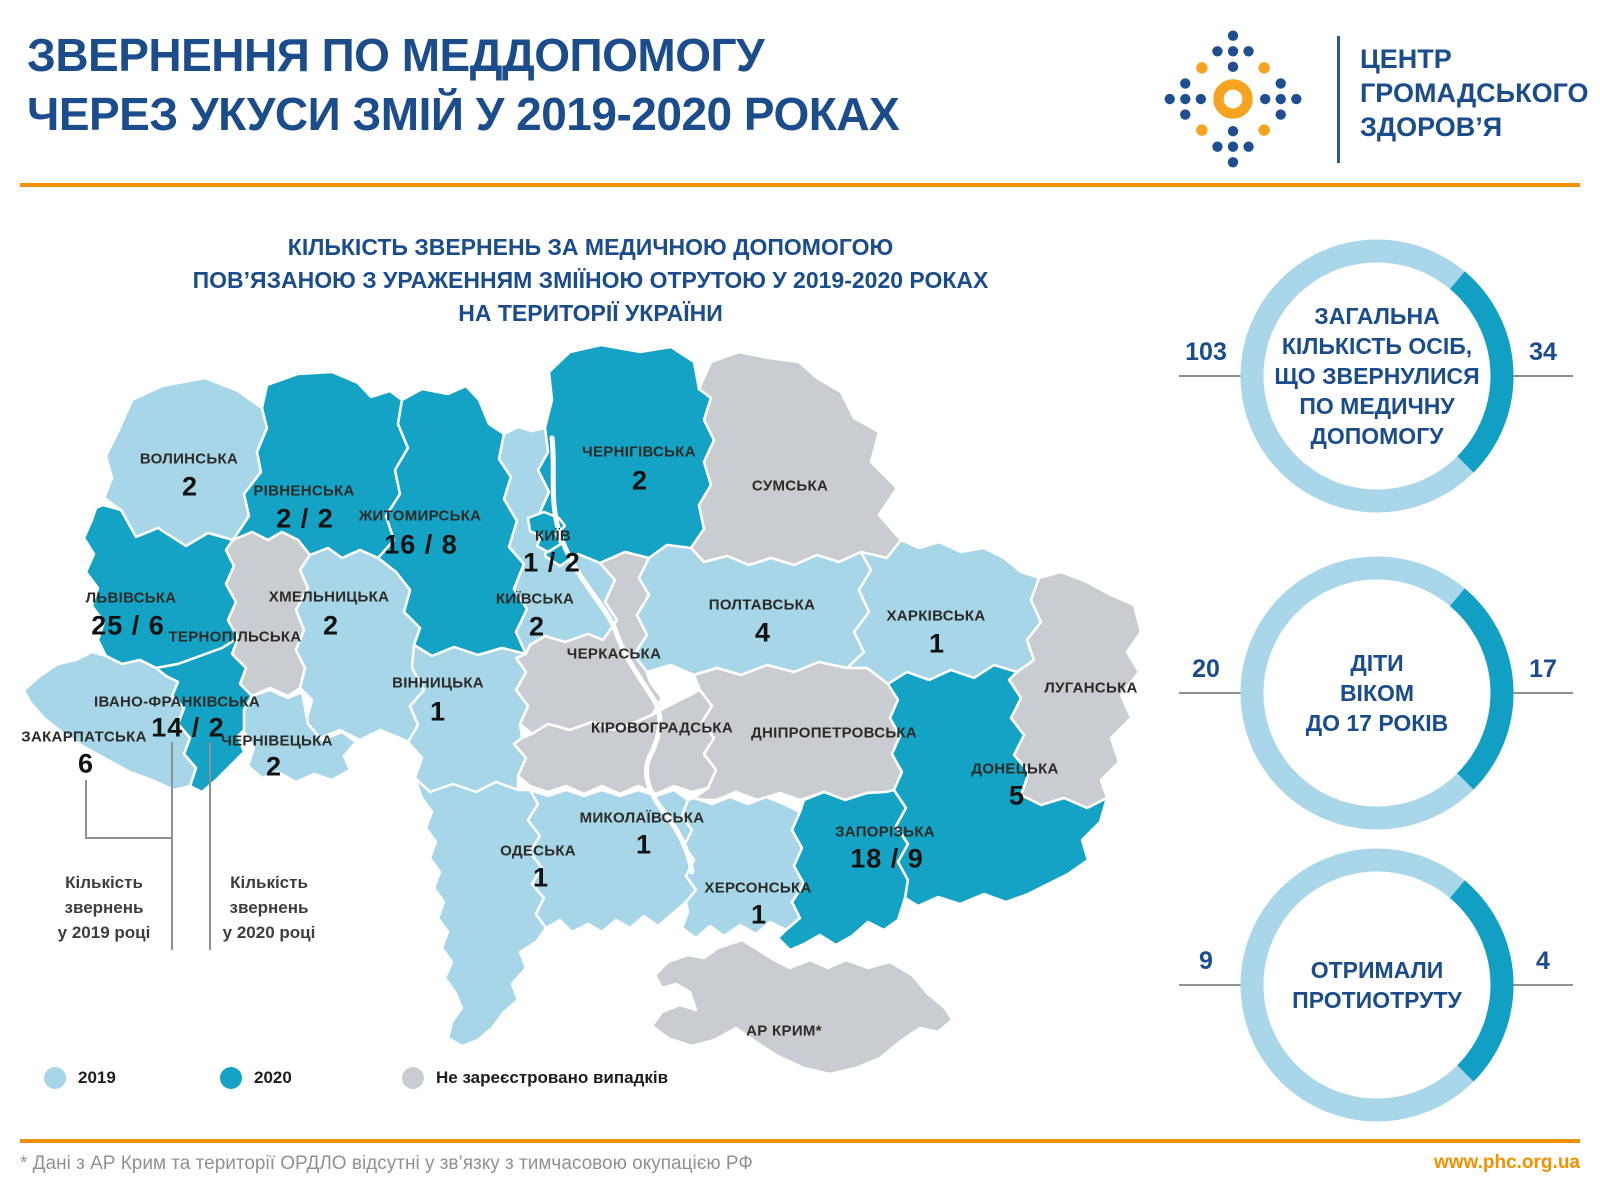  Describe the element at coordinates (800, 185) in the screenshot. I see `header-rule` at that location.